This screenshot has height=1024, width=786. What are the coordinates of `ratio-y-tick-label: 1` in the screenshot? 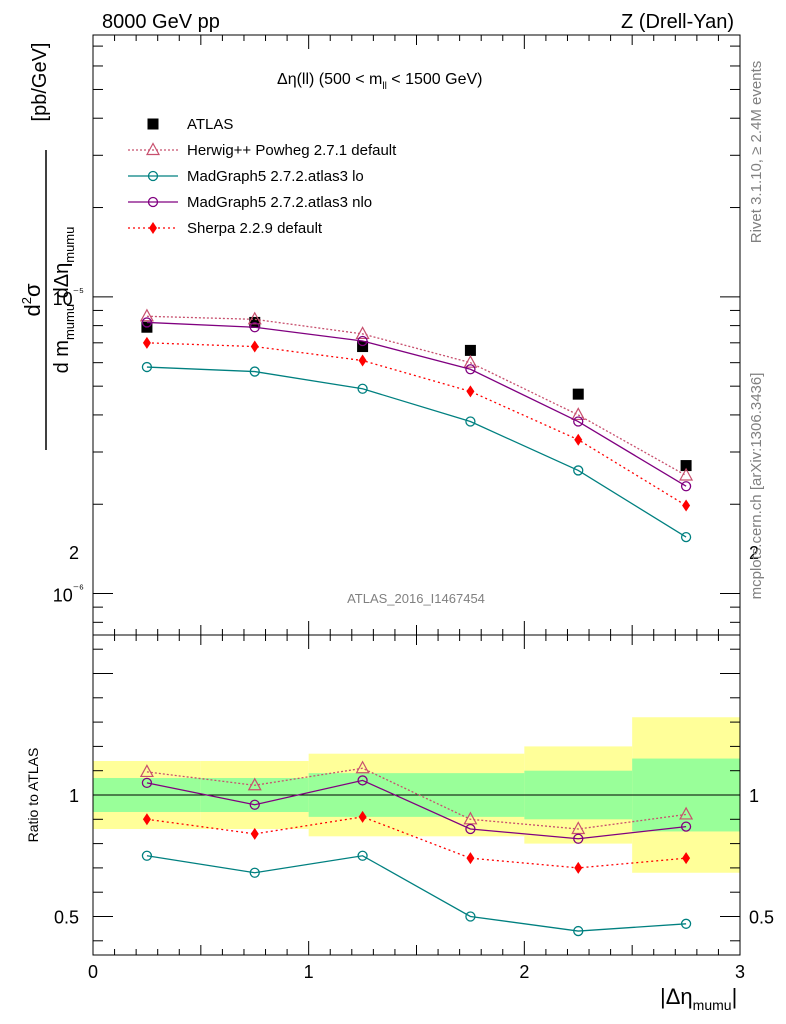 It's located at (74, 796).